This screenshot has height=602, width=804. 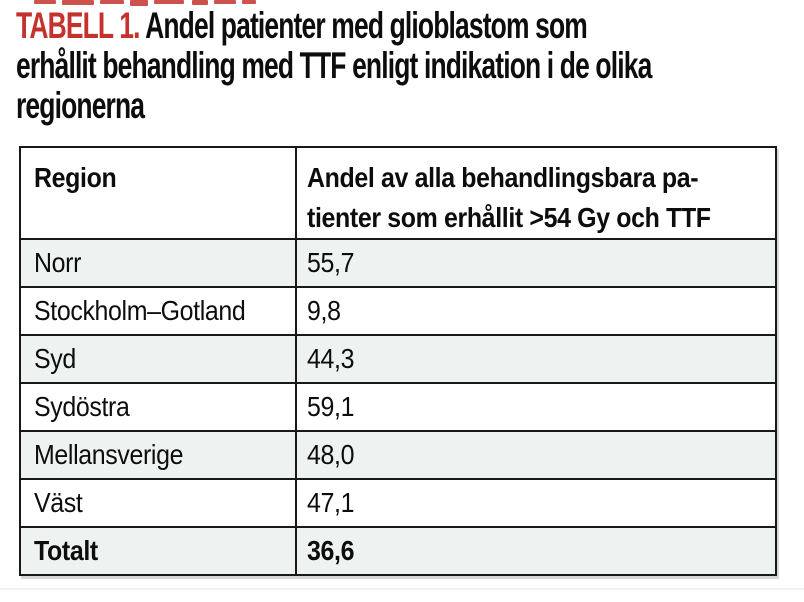 What do you see at coordinates (58, 502) in the screenshot?
I see `region-name: Väst` at bounding box center [58, 502].